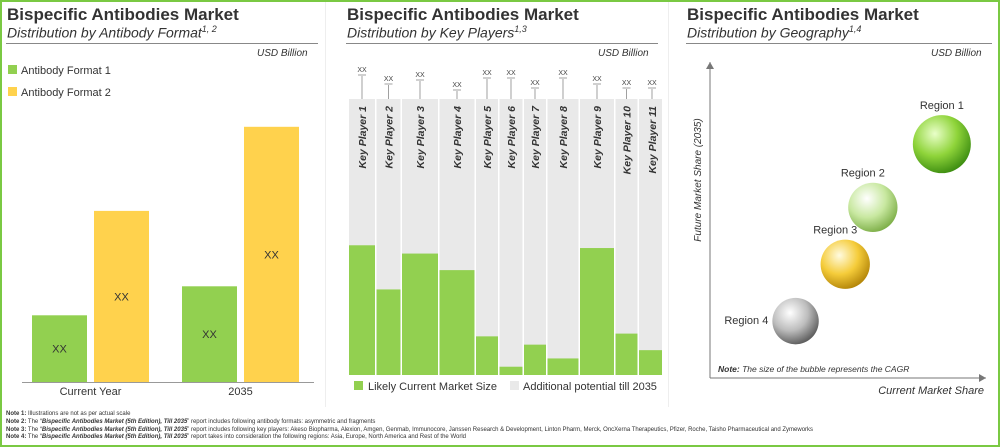  I want to click on category-label: Current Year, so click(91, 392).